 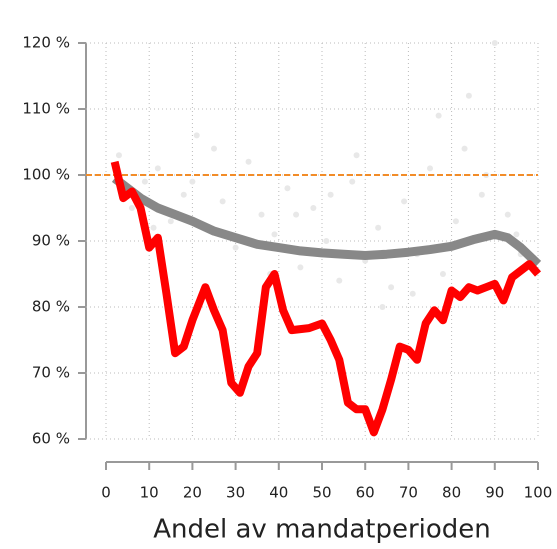 What do you see at coordinates (321, 493) in the screenshot?
I see `x-tick-label: 50` at bounding box center [321, 493].